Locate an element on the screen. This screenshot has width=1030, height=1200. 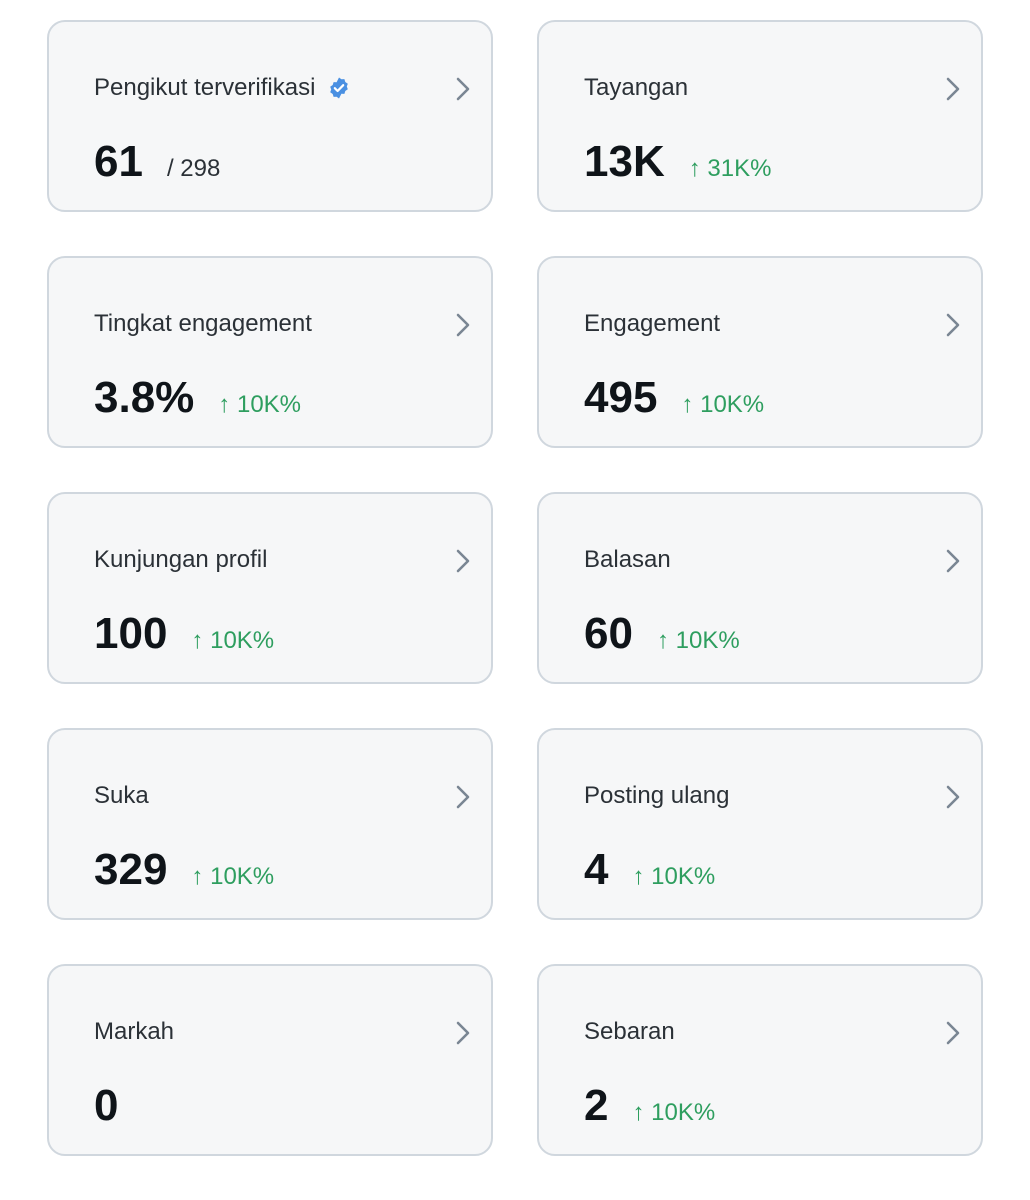
metric-value: 2 is located at coordinates (596, 1105).